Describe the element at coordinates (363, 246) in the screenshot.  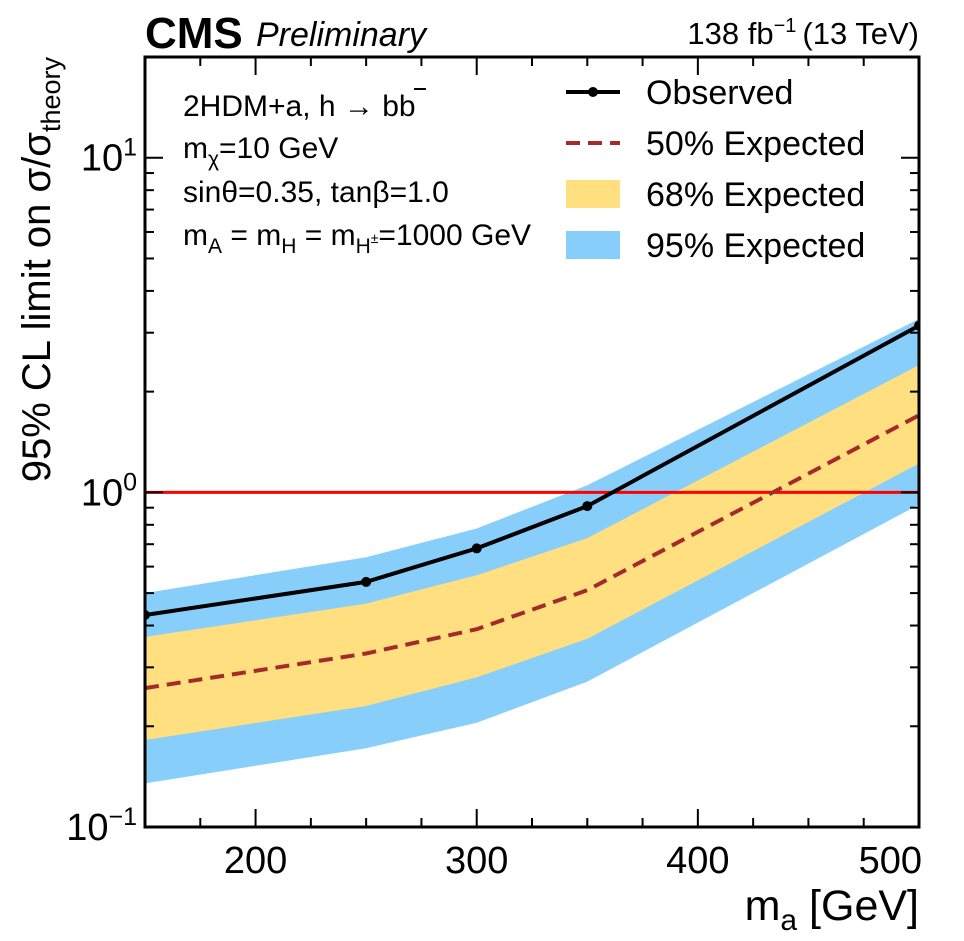
I see `ann4-s3: H` at that location.